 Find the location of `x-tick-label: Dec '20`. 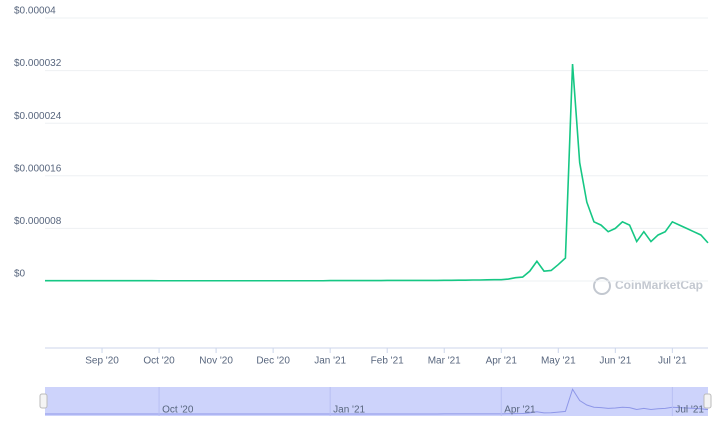

x-tick-label: Dec '20 is located at coordinates (273, 361).